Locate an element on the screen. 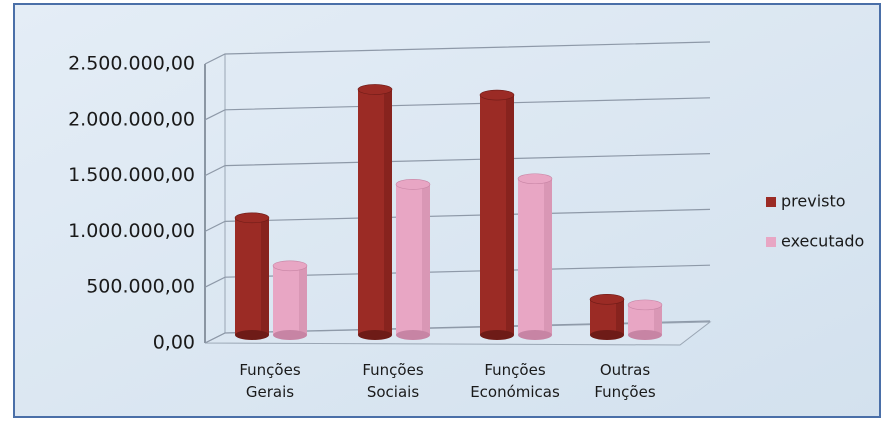  x-tick-label: Funções Económicas is located at coordinates (515, 381).